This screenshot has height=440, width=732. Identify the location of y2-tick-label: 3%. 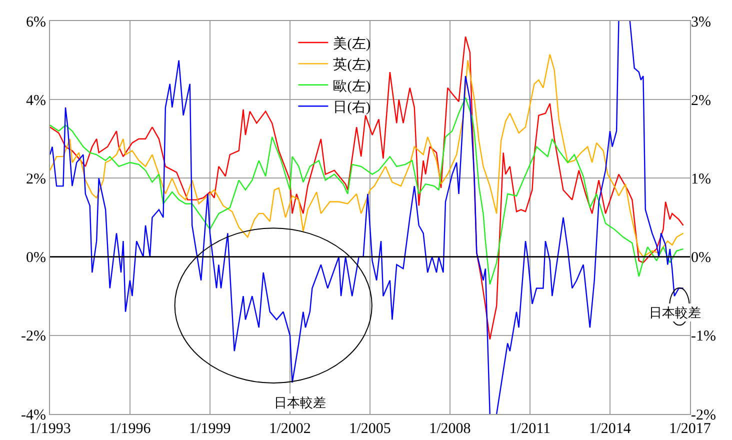
(701, 22).